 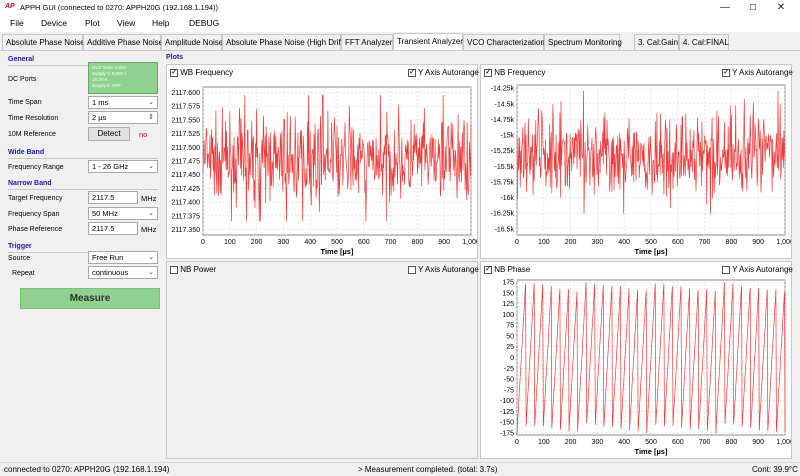 What do you see at coordinates (207, 72) in the screenshot?
I see `wb-frequency-title: WB Frequency` at bounding box center [207, 72].